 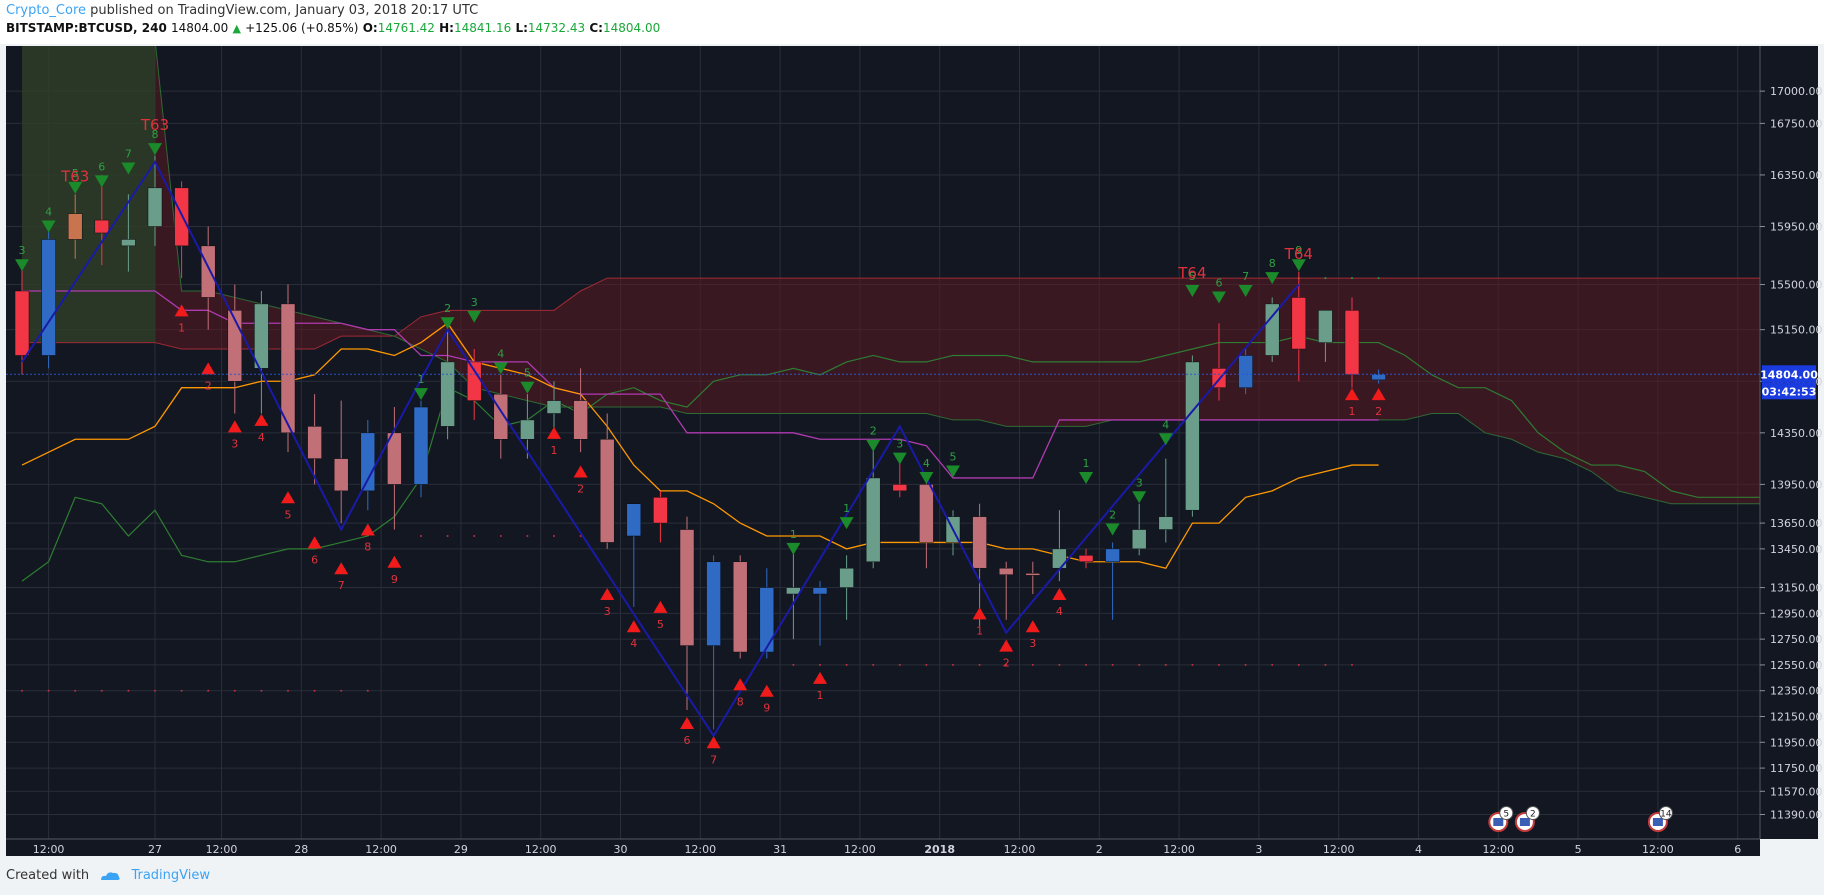 What do you see at coordinates (766, 708) in the screenshot?
I see `buy-setup-count: 9` at bounding box center [766, 708].